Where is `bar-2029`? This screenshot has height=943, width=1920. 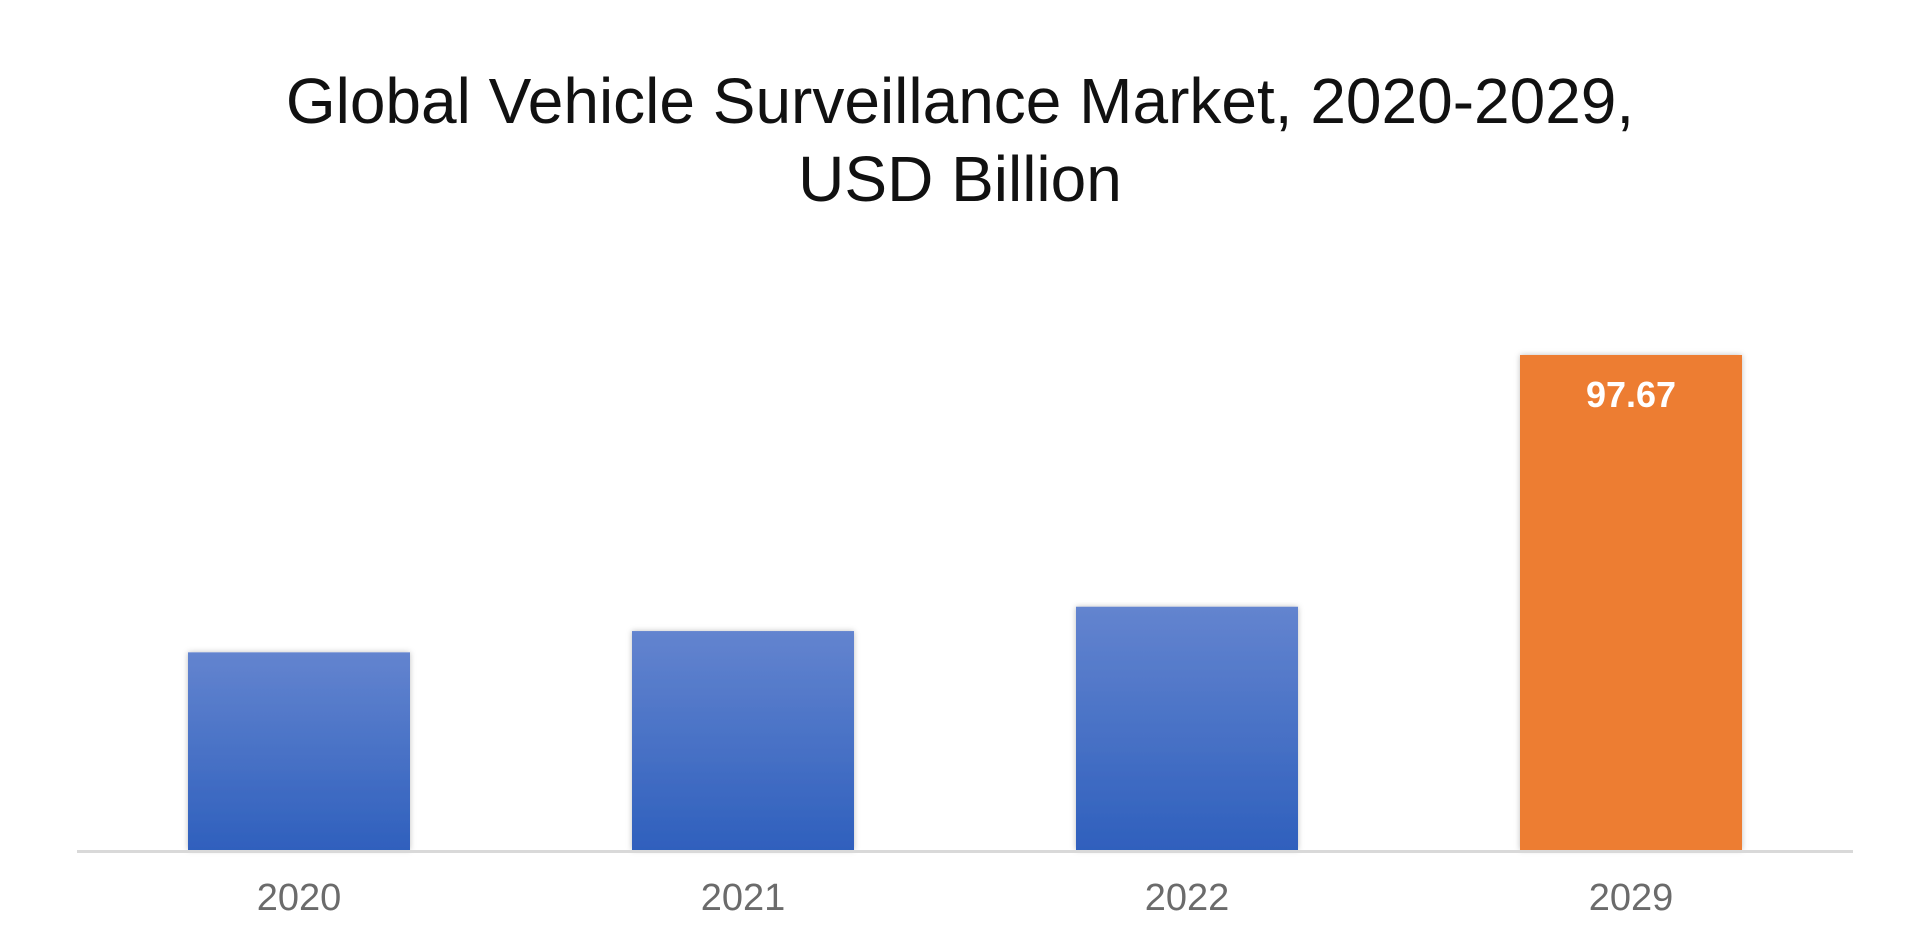 bar-2029 is located at coordinates (1631, 602).